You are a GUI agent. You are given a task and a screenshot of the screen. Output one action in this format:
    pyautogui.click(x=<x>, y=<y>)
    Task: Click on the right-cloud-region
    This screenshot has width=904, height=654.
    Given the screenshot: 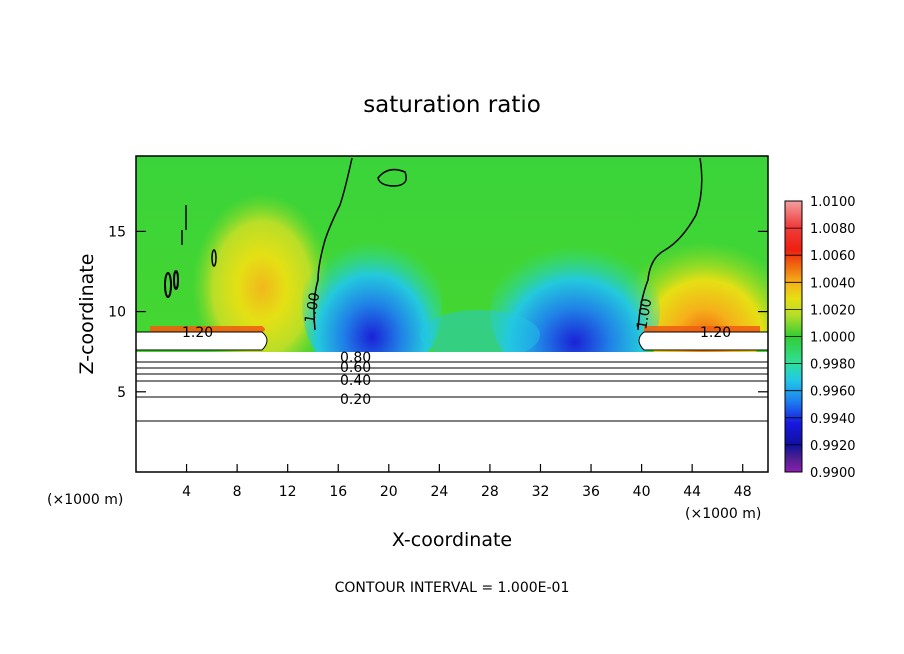 What is the action you would take?
    pyautogui.click(x=703, y=341)
    